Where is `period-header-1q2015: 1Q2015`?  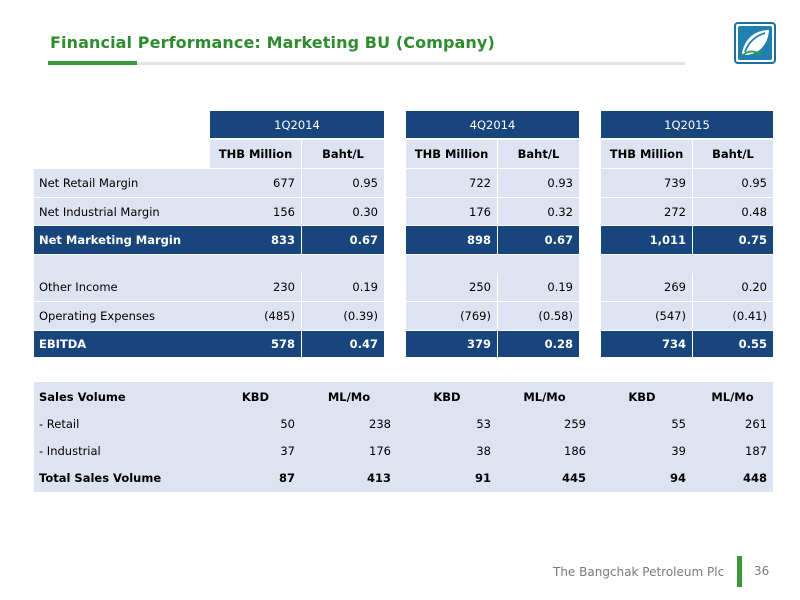 period-header-1q2015: 1Q2015 is located at coordinates (687, 124).